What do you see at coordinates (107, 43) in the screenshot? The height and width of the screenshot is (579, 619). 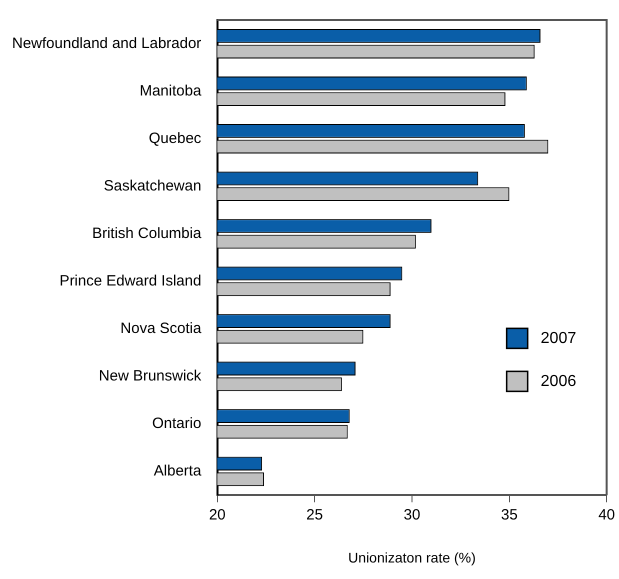 I see `y-tick-label: Newfoundland and Labrador` at bounding box center [107, 43].